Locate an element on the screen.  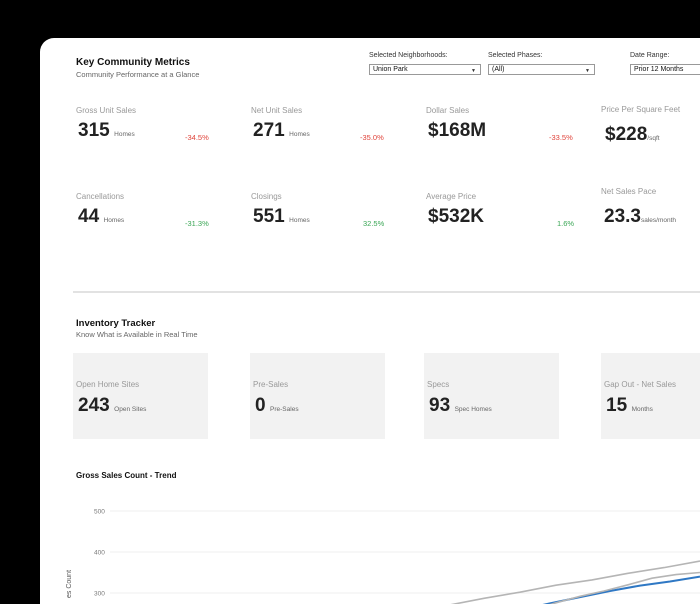
phases-filter-label: Selected Phases: is located at coordinates (515, 55).